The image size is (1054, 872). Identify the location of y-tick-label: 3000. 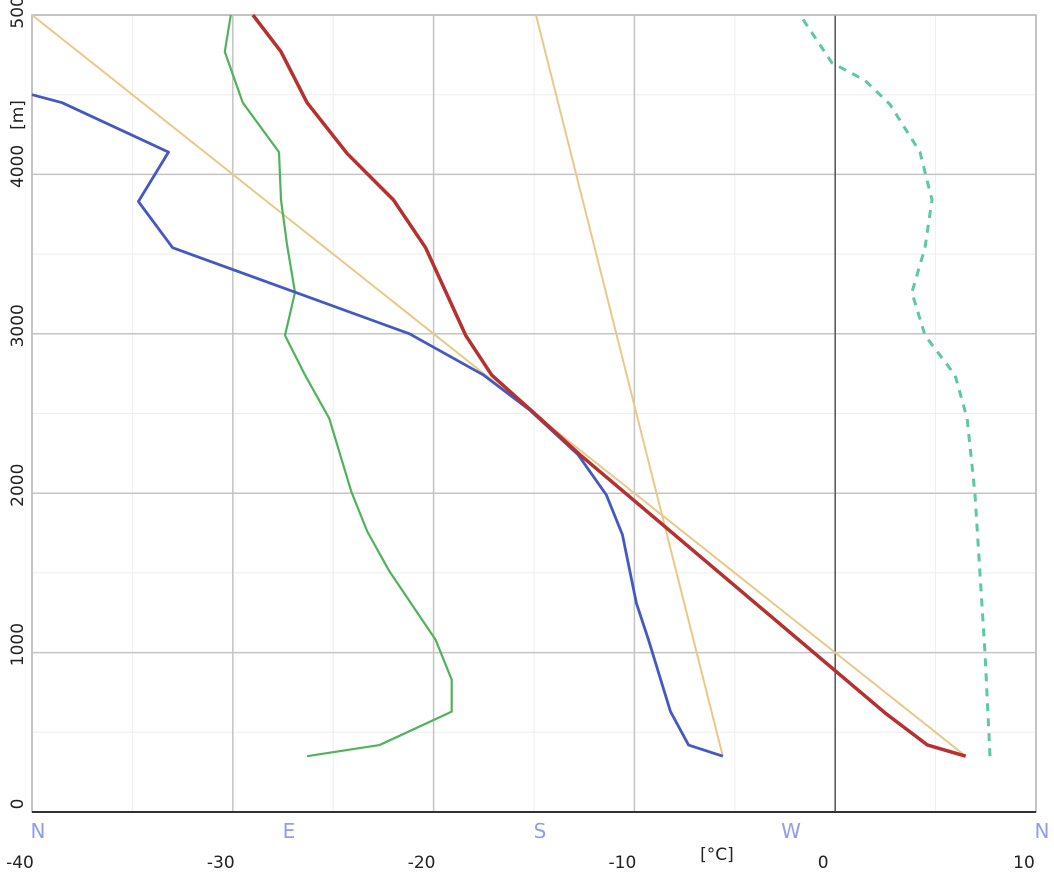
(18, 325).